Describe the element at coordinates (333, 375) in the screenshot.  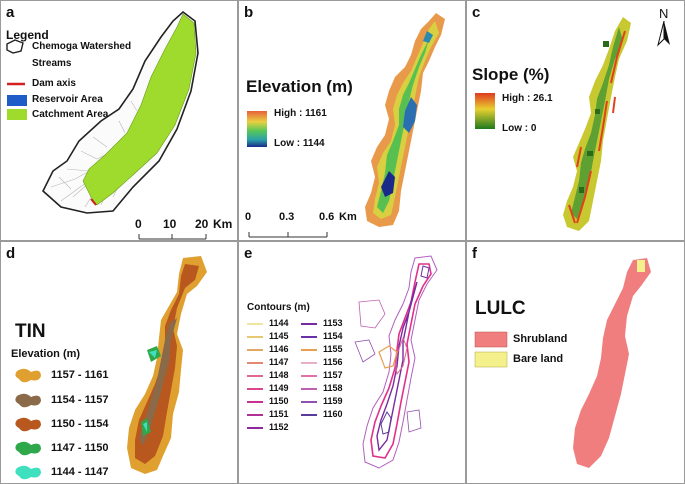
I see `contour-label-1157: 1157` at that location.